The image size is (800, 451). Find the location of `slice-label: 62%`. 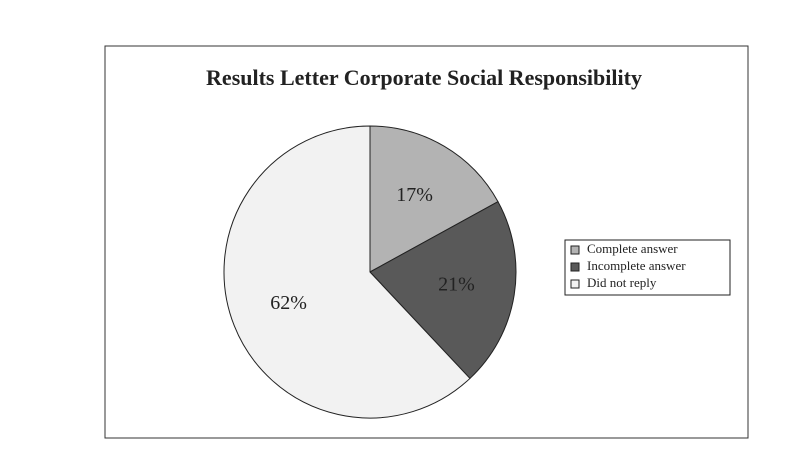

slice-label: 62% is located at coordinates (288, 303).